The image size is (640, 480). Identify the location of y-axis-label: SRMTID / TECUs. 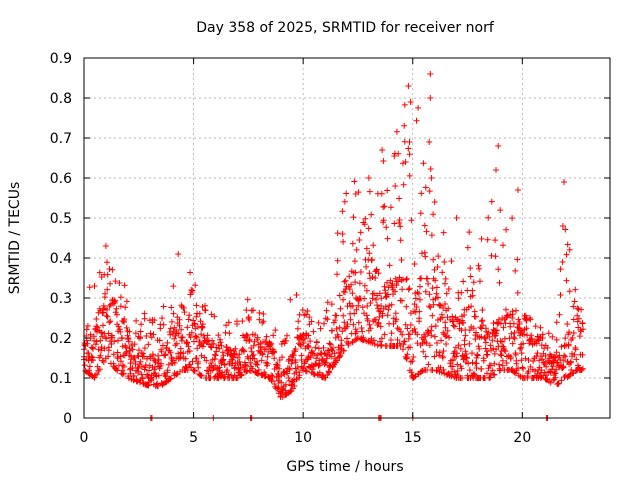
(15, 238).